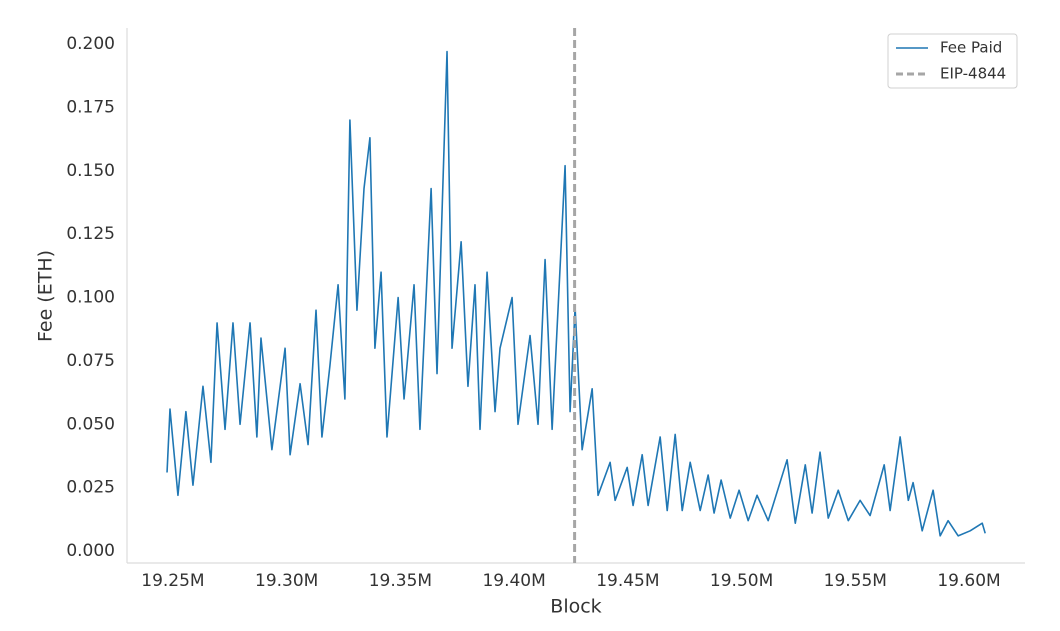 Image resolution: width=1060 pixels, height=631 pixels. I want to click on legend-label: Fee Paid, so click(971, 48).